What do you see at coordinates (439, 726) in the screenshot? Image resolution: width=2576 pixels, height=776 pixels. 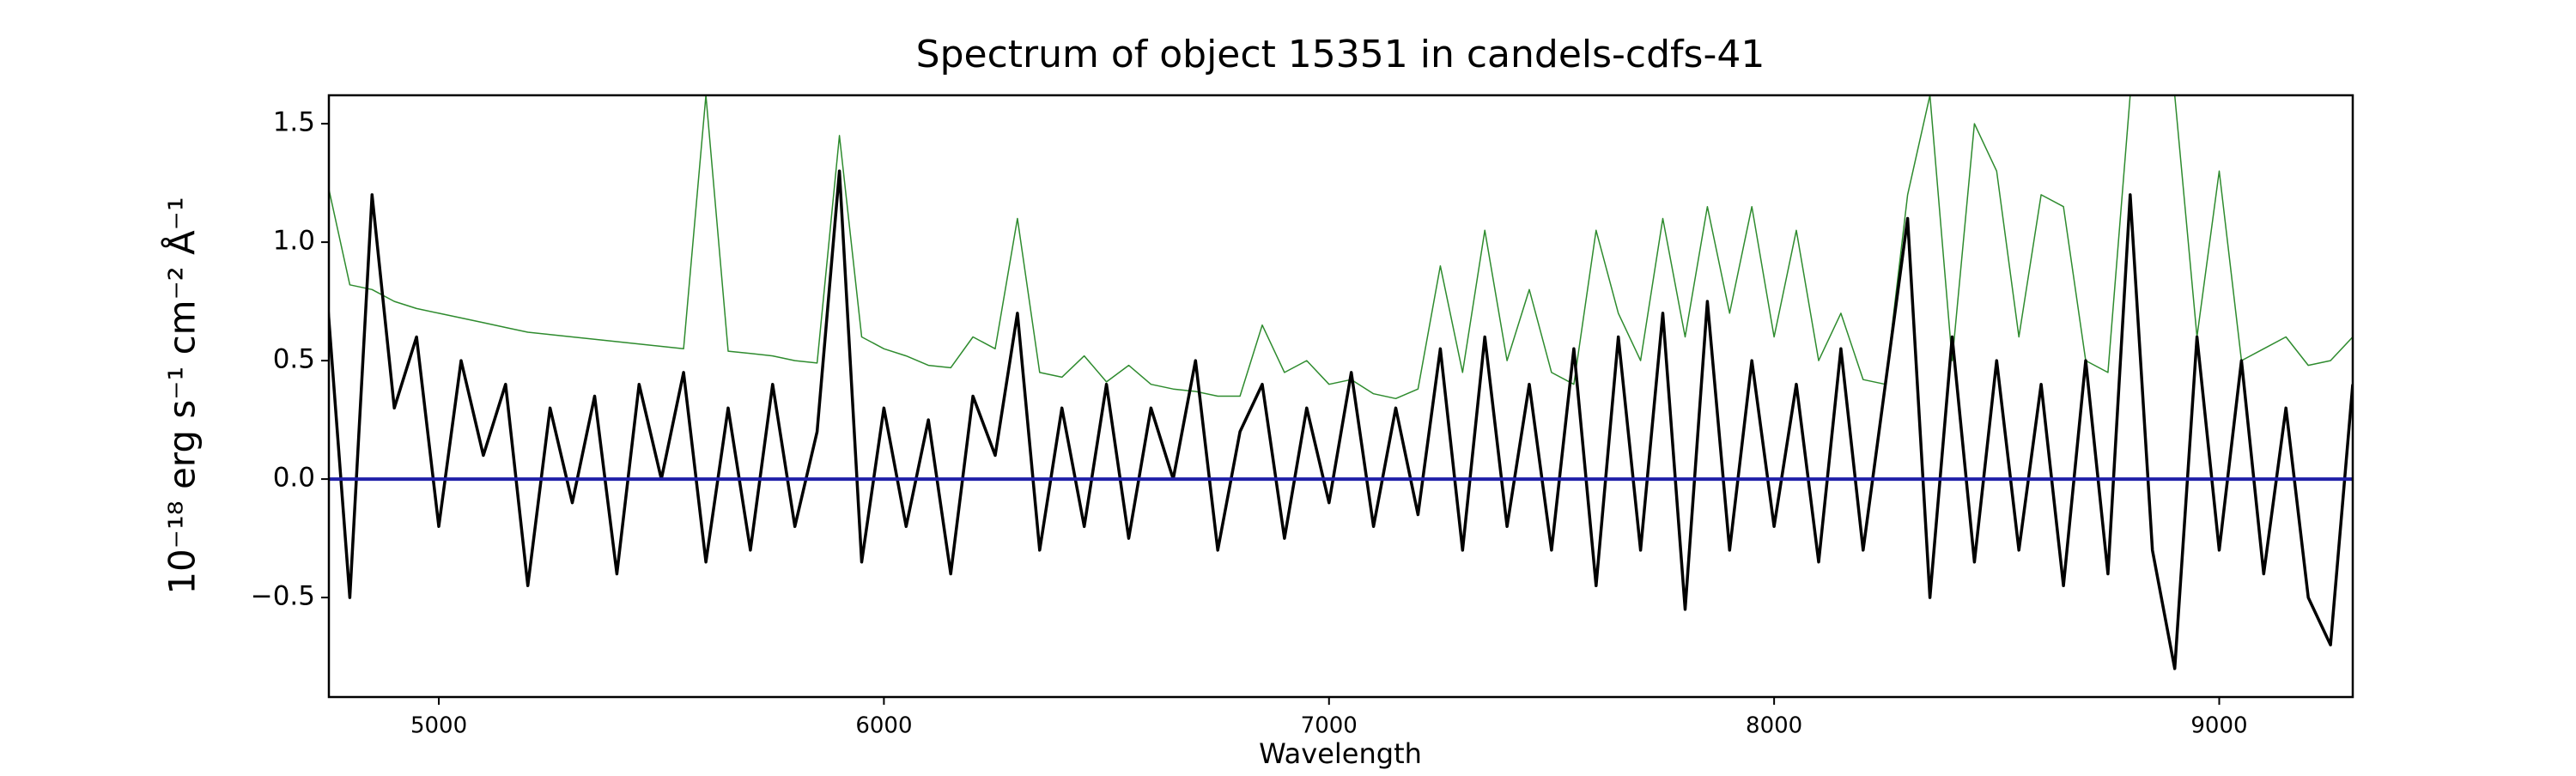 I see `x-tick-label: 5000` at bounding box center [439, 726].